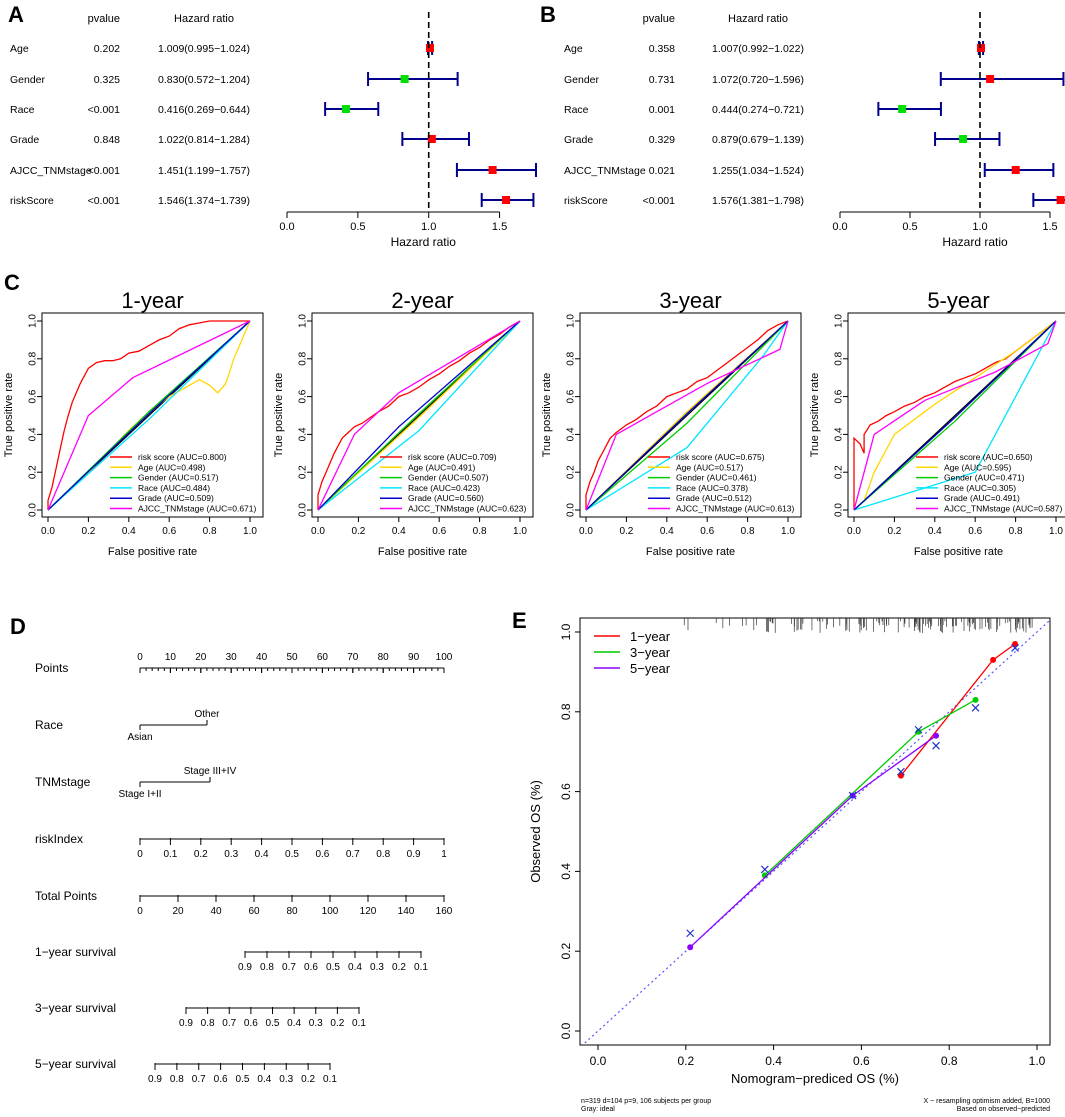  What do you see at coordinates (980, 488) in the screenshot?
I see `legend-entry: Race (AUC=0.305)` at bounding box center [980, 488].